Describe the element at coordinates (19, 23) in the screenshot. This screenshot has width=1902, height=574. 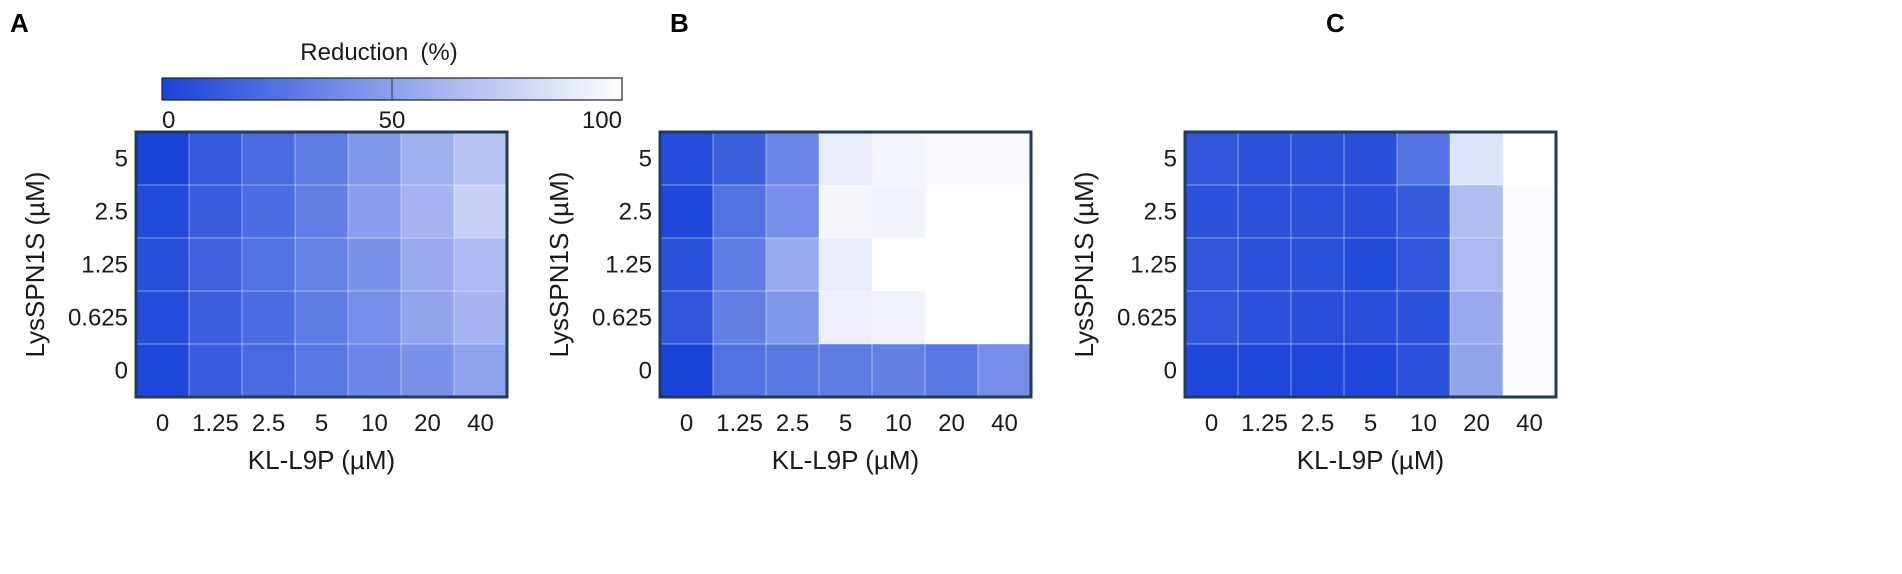
I see `panel-letter-a: A` at that location.